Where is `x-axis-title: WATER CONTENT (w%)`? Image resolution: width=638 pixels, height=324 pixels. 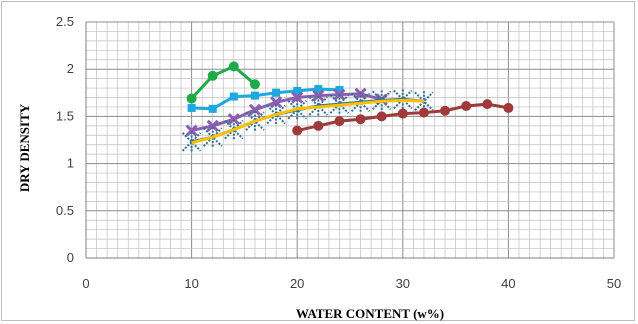 x-axis-title: WATER CONTENT (w%) is located at coordinates (370, 313).